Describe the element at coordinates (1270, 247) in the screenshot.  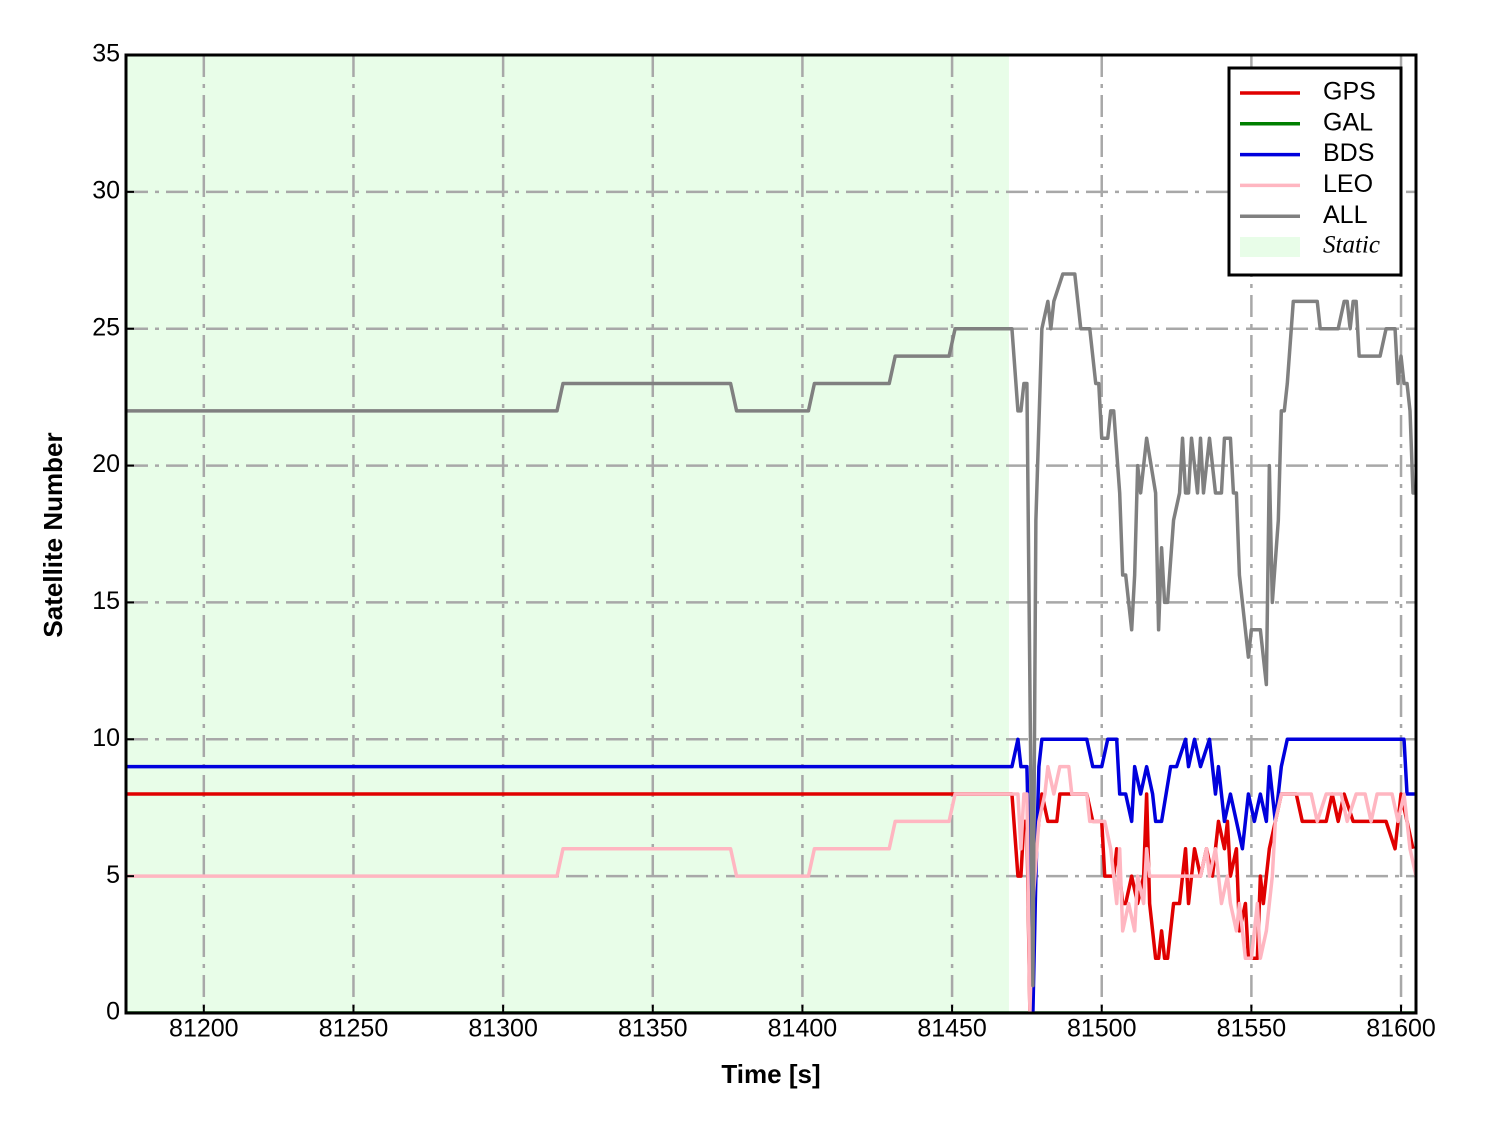
I see `legend-swatch` at that location.